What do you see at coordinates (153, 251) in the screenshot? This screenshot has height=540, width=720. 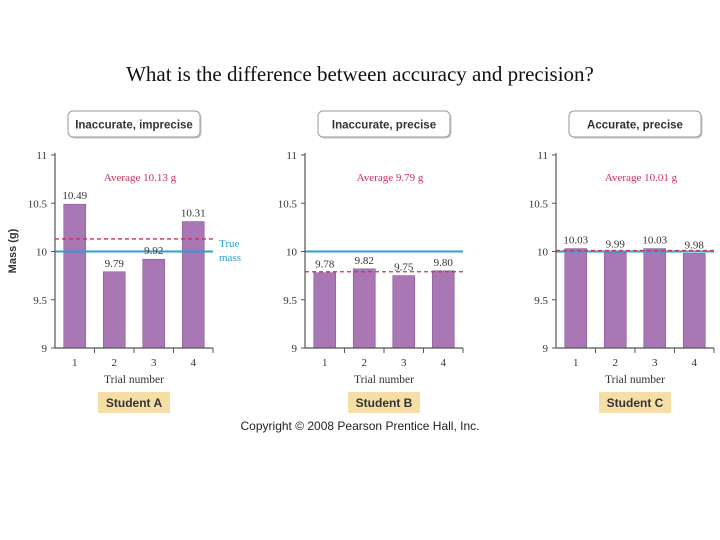 I see `bar-value-label: 9.92` at bounding box center [153, 251].